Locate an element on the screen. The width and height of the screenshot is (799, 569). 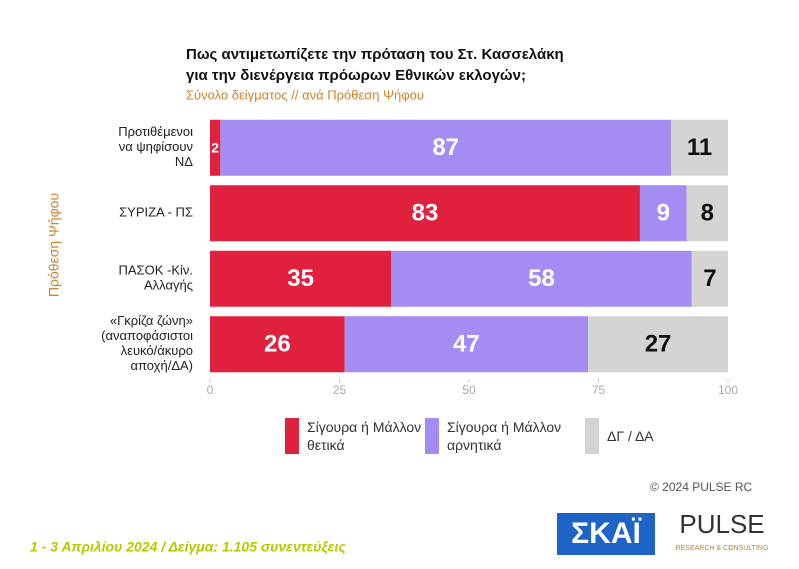
value-label: 7 is located at coordinates (709, 278).